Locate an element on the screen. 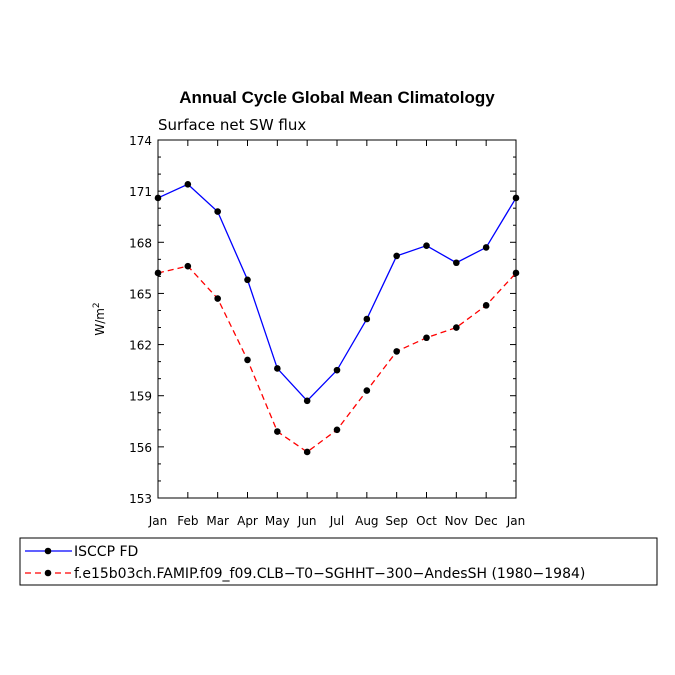  x-tick-label: Sep is located at coordinates (396, 521).